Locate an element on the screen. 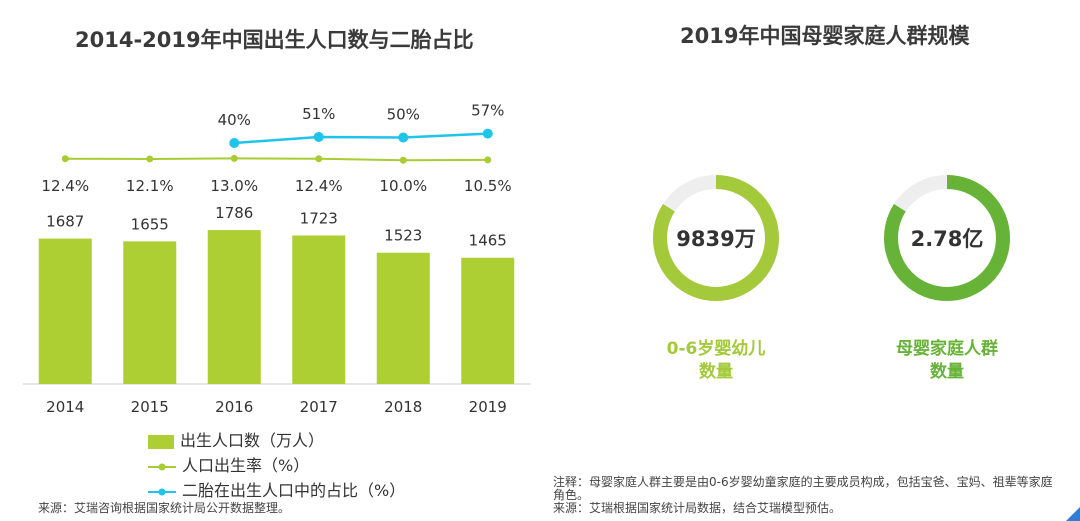 This screenshot has height=521, width=1080. bar-2014 is located at coordinates (65, 311).